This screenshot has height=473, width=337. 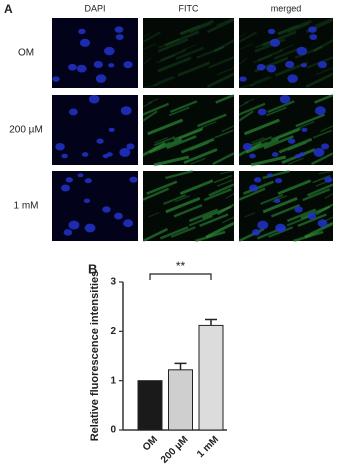 I want to click on y-tick-label: 2, so click(x=113, y=331).